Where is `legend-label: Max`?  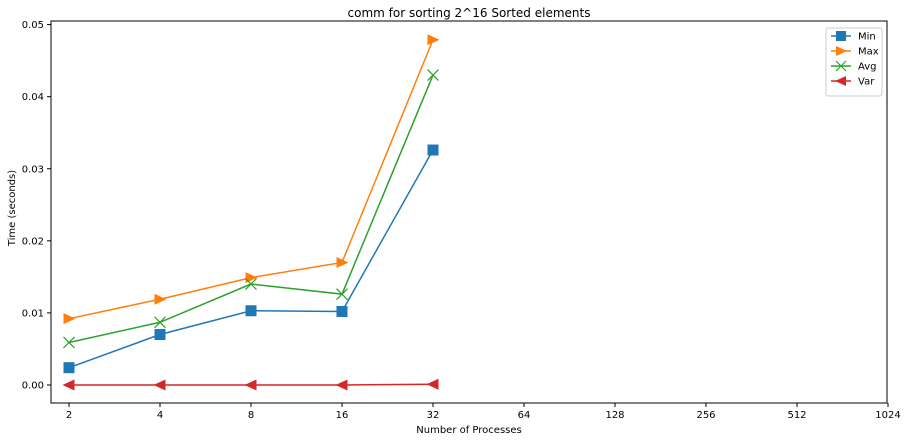
legend-label: Max is located at coordinates (868, 52).